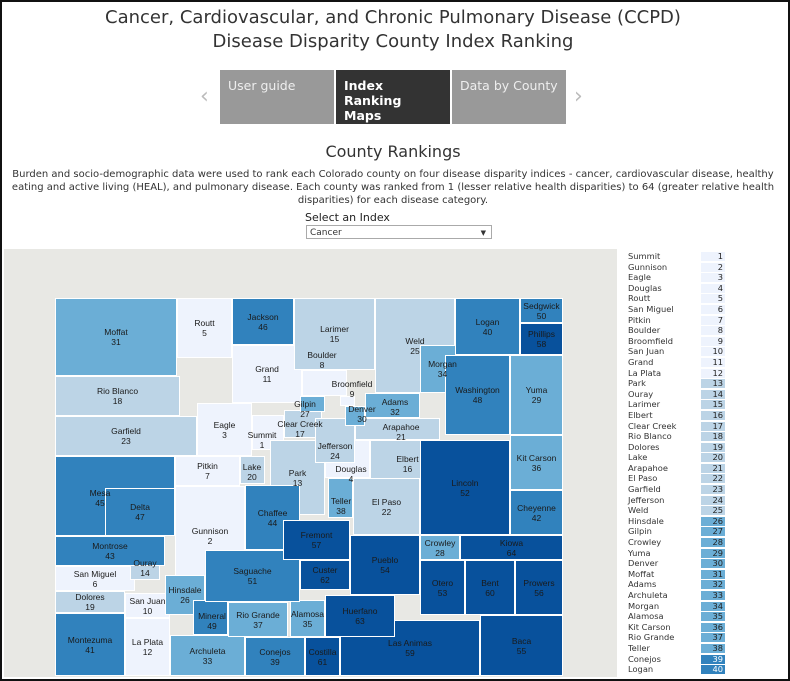 Image resolution: width=790 pixels, height=681 pixels. Describe the element at coordinates (539, 587) in the screenshot. I see `county-prowers` at that location.